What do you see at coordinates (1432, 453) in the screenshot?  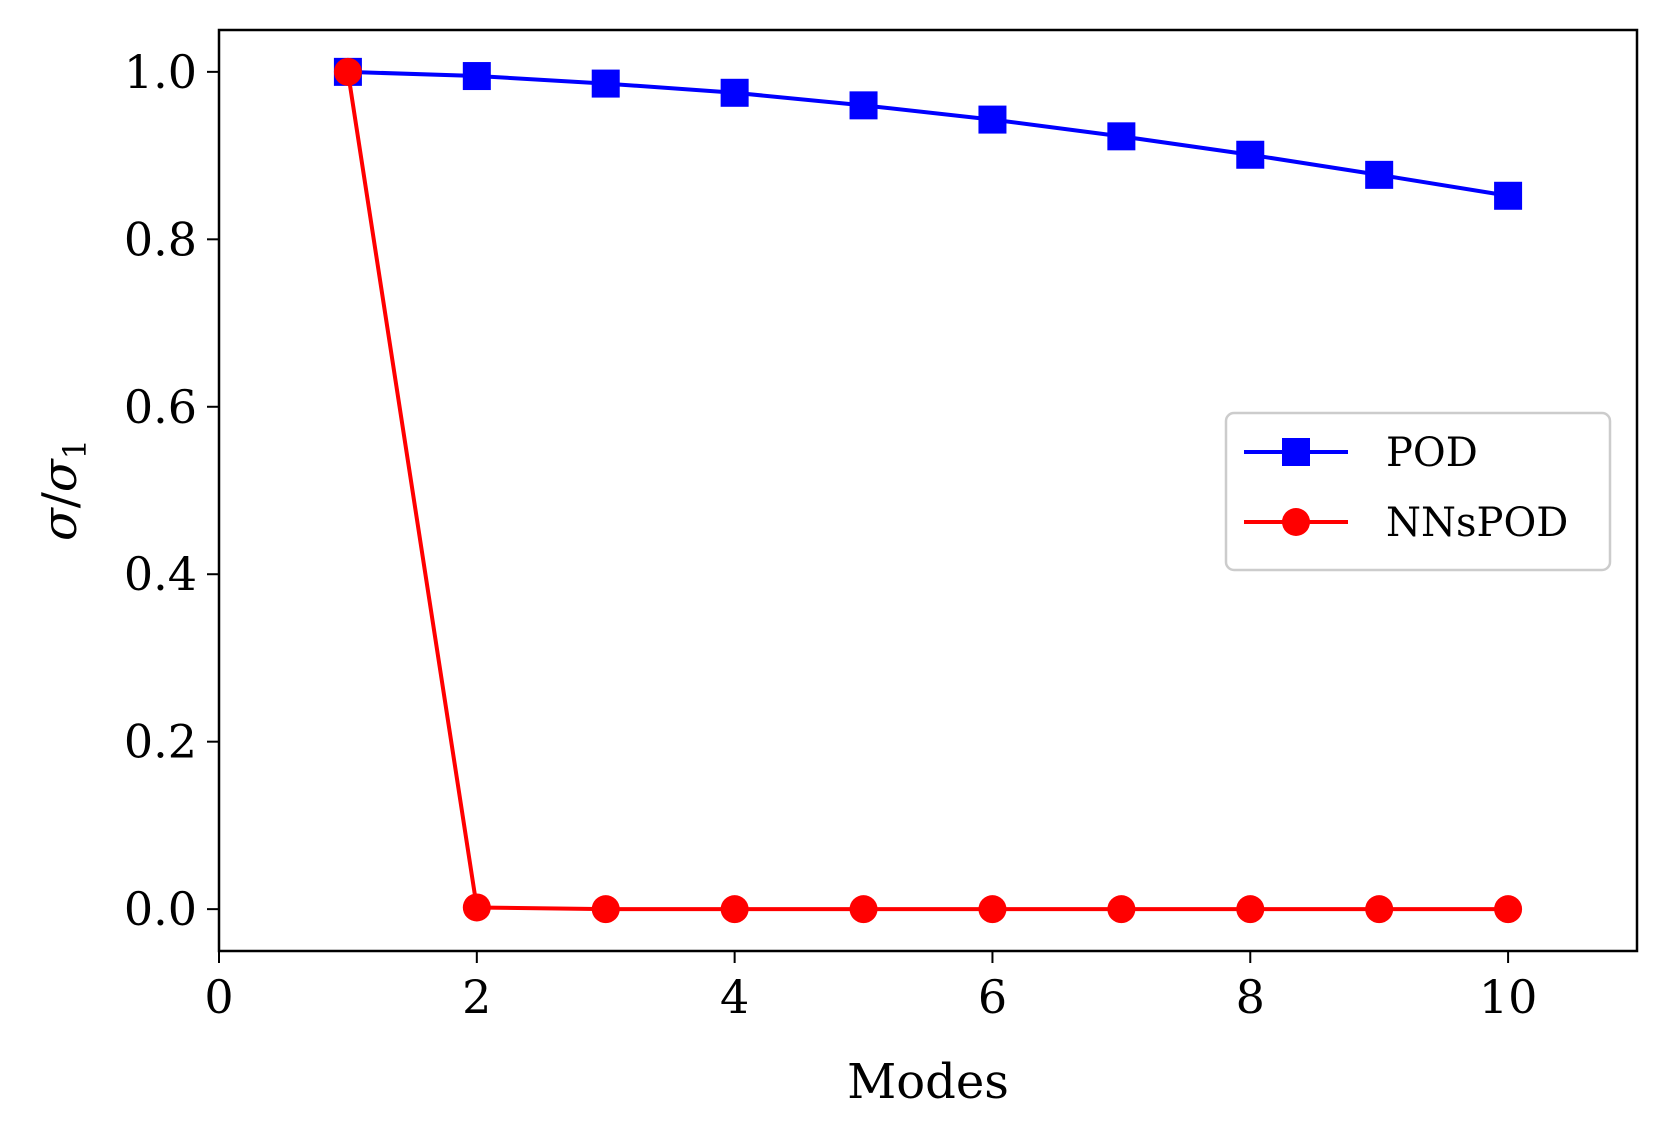 I see `legend-label-pod: POD` at bounding box center [1432, 453].